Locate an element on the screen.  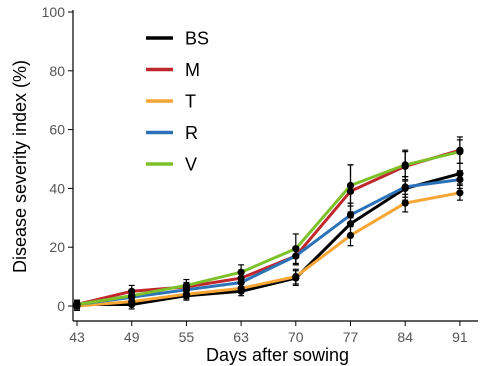
y-tick-label: 0 is located at coordinates (61, 306).